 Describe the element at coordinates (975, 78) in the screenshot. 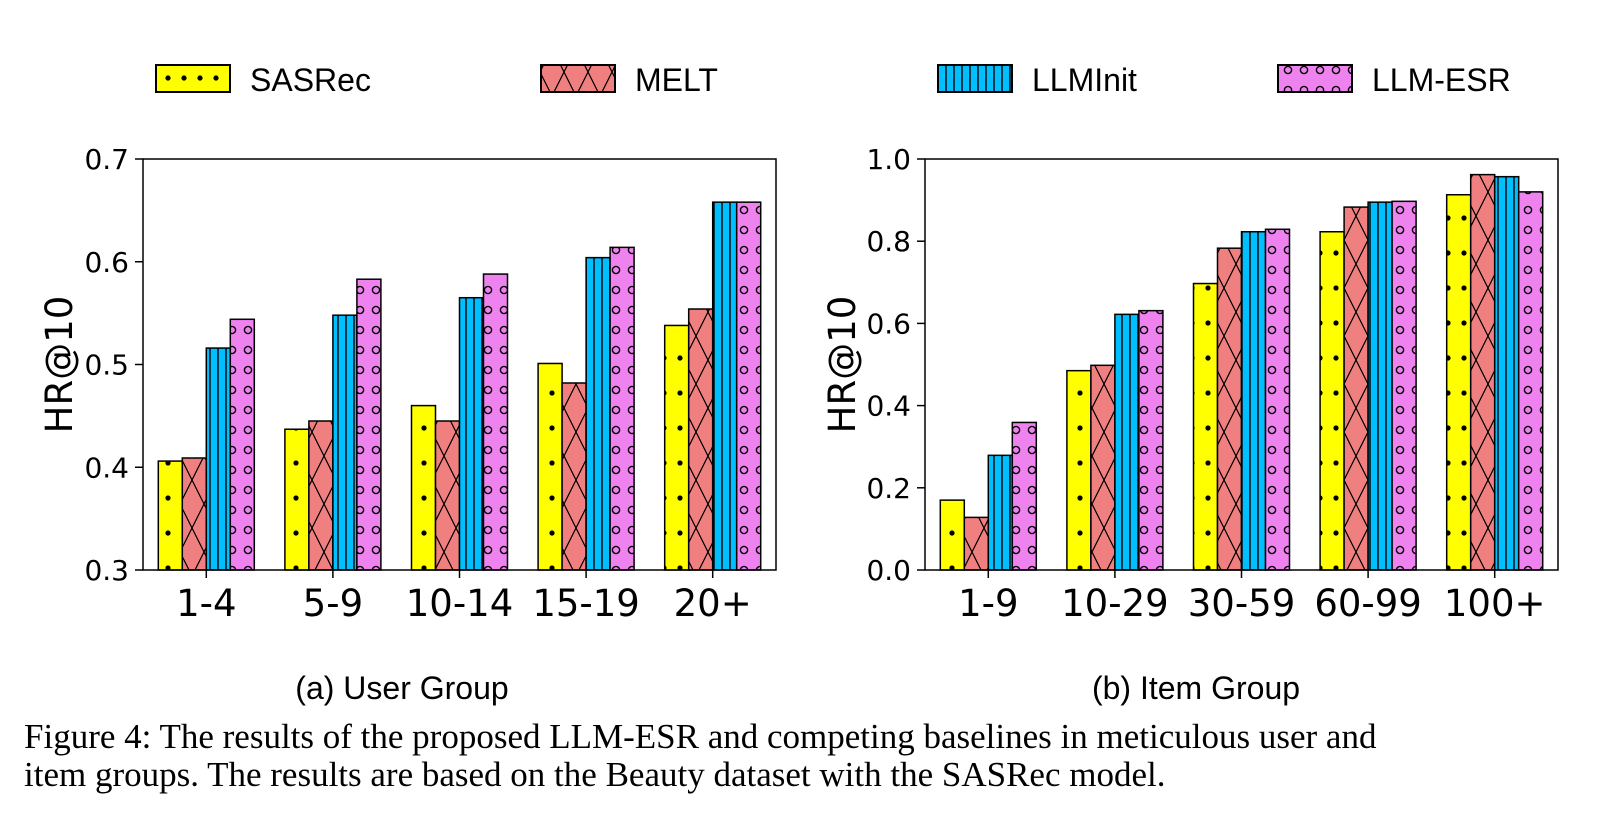

I see `legend-swatch-llminit` at that location.